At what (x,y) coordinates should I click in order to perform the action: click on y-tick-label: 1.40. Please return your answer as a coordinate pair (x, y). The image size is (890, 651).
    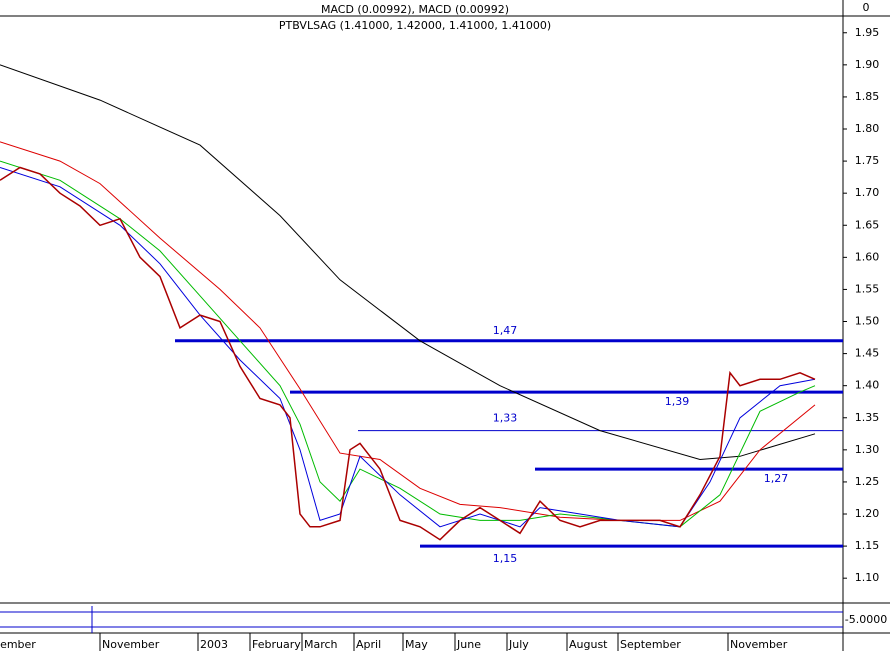
    Looking at the image, I should click on (867, 385).